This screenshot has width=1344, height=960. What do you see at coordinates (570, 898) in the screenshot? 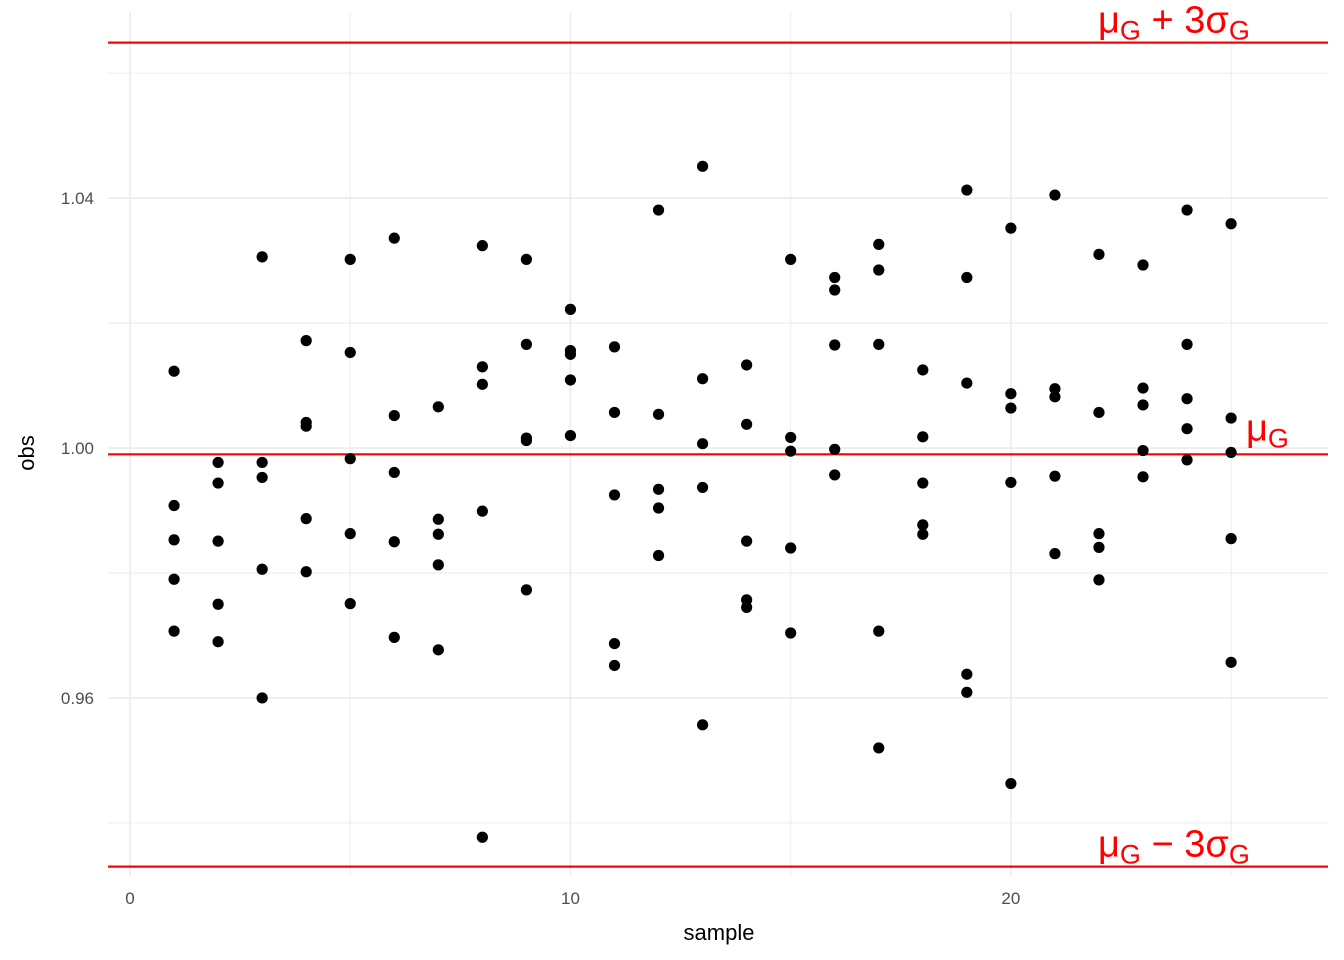
I see `x-tick-label: 10` at bounding box center [570, 898].